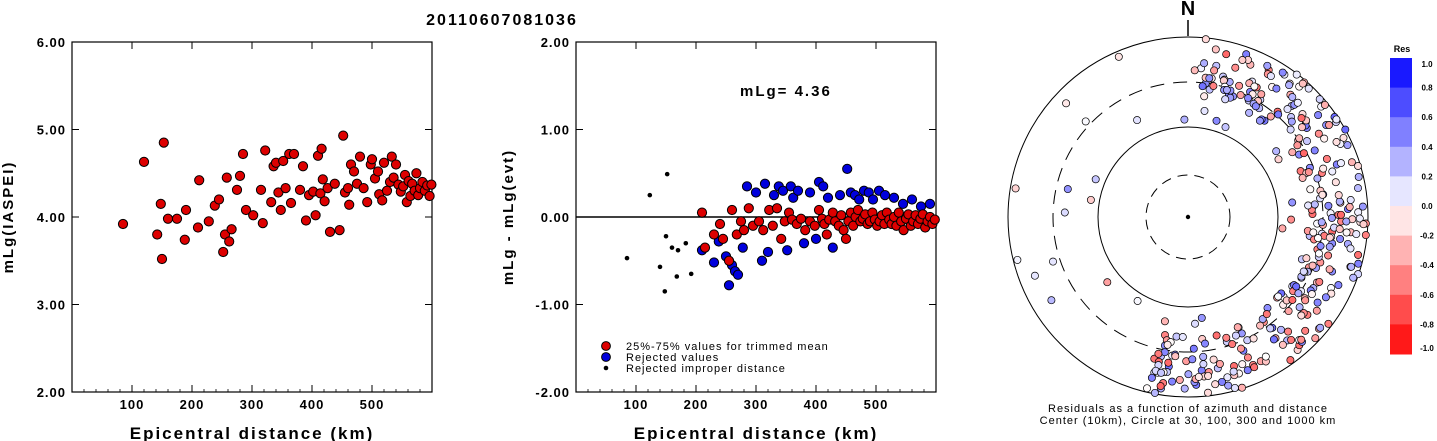 The image size is (1437, 441). What do you see at coordinates (1402, 49) in the screenshot?
I see `colorbar-title: Res` at bounding box center [1402, 49].